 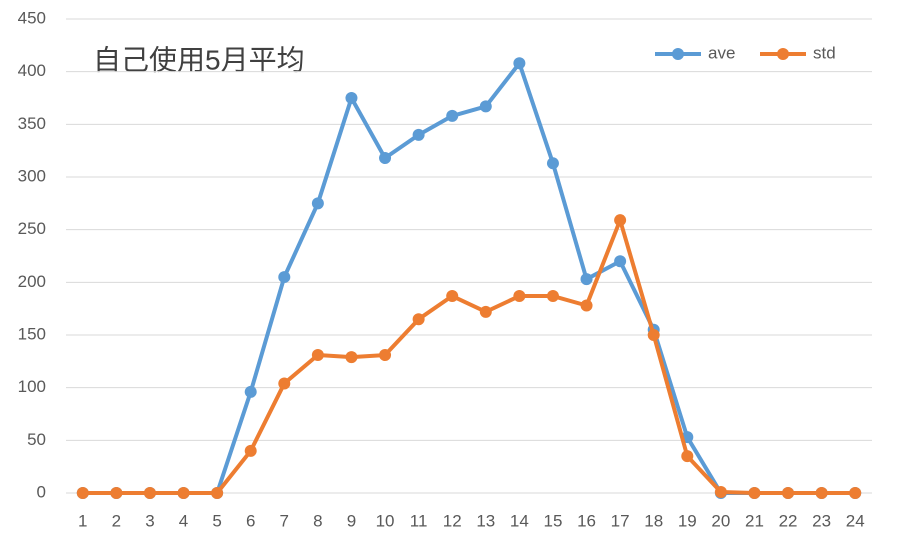 What do you see at coordinates (183, 520) in the screenshot?
I see `x-tick-label: 4` at bounding box center [183, 520].